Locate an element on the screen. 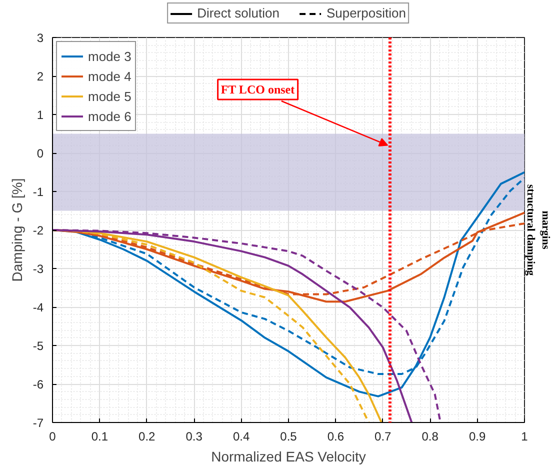  x-tick-label: 0.7 is located at coordinates (383, 437).